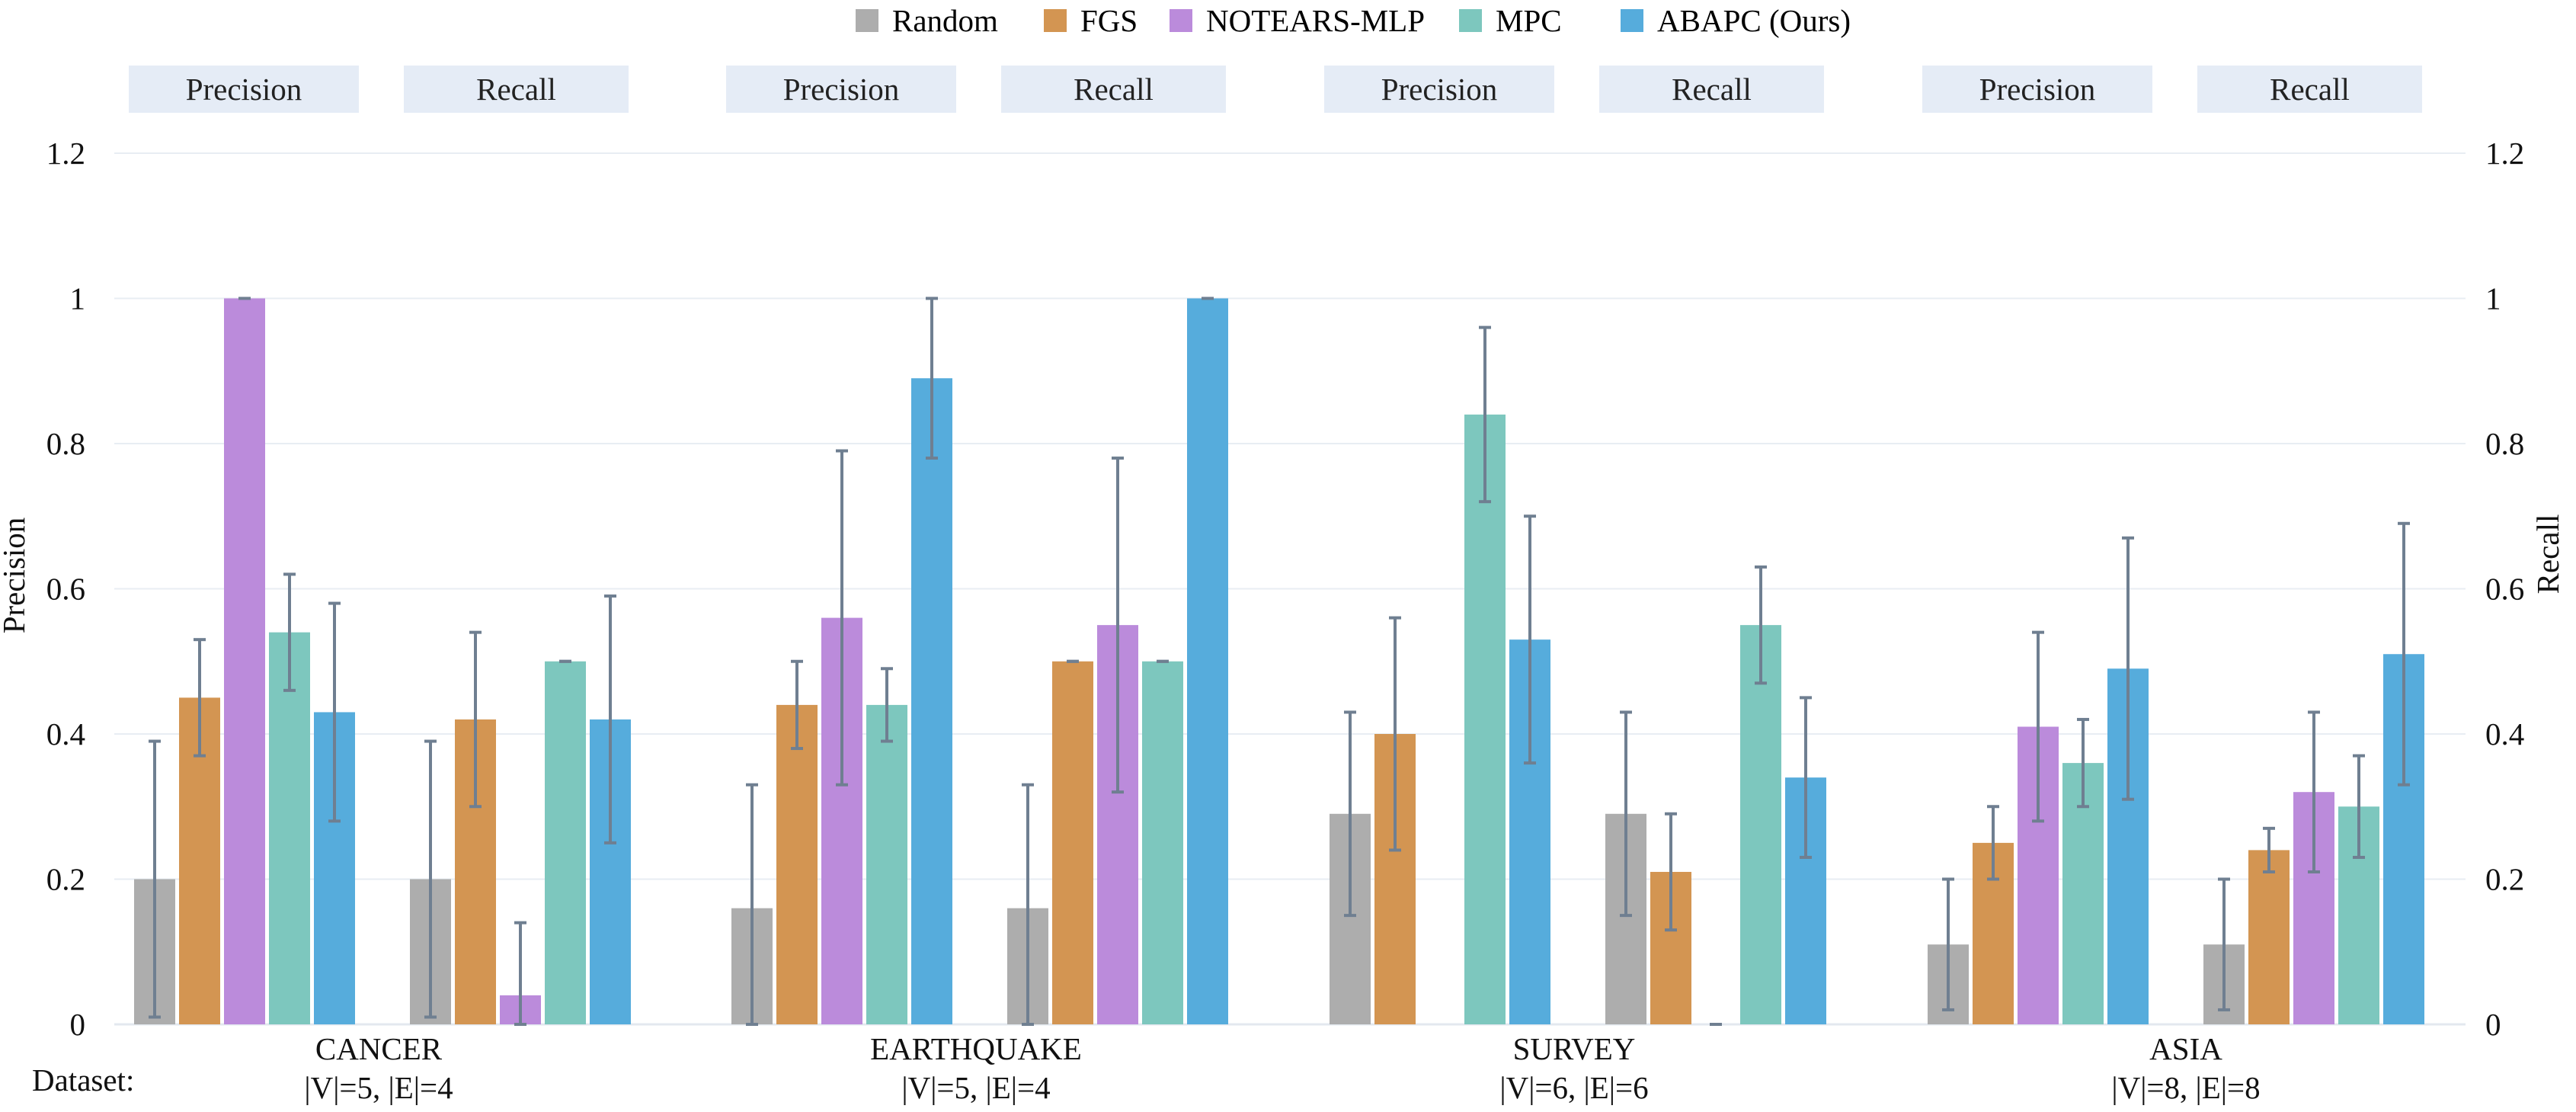  I want to click on error-bar-cancer-recall-notears-mlp, so click(520, 973).